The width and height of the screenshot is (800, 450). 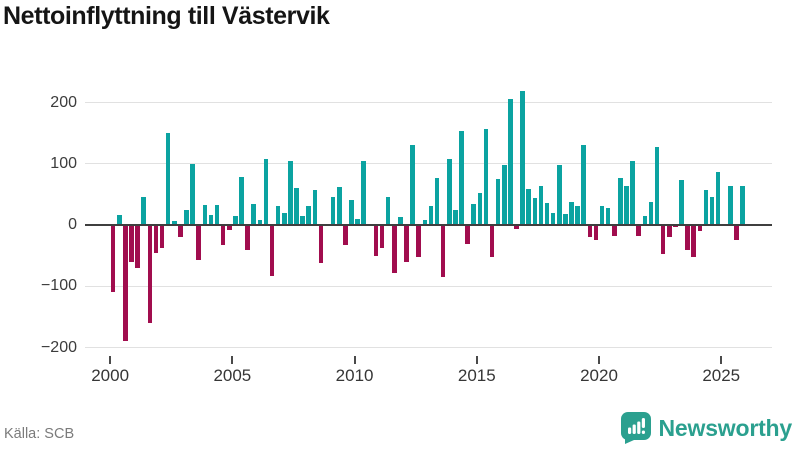 I want to click on y-axis-label: 0, so click(x=72, y=224).